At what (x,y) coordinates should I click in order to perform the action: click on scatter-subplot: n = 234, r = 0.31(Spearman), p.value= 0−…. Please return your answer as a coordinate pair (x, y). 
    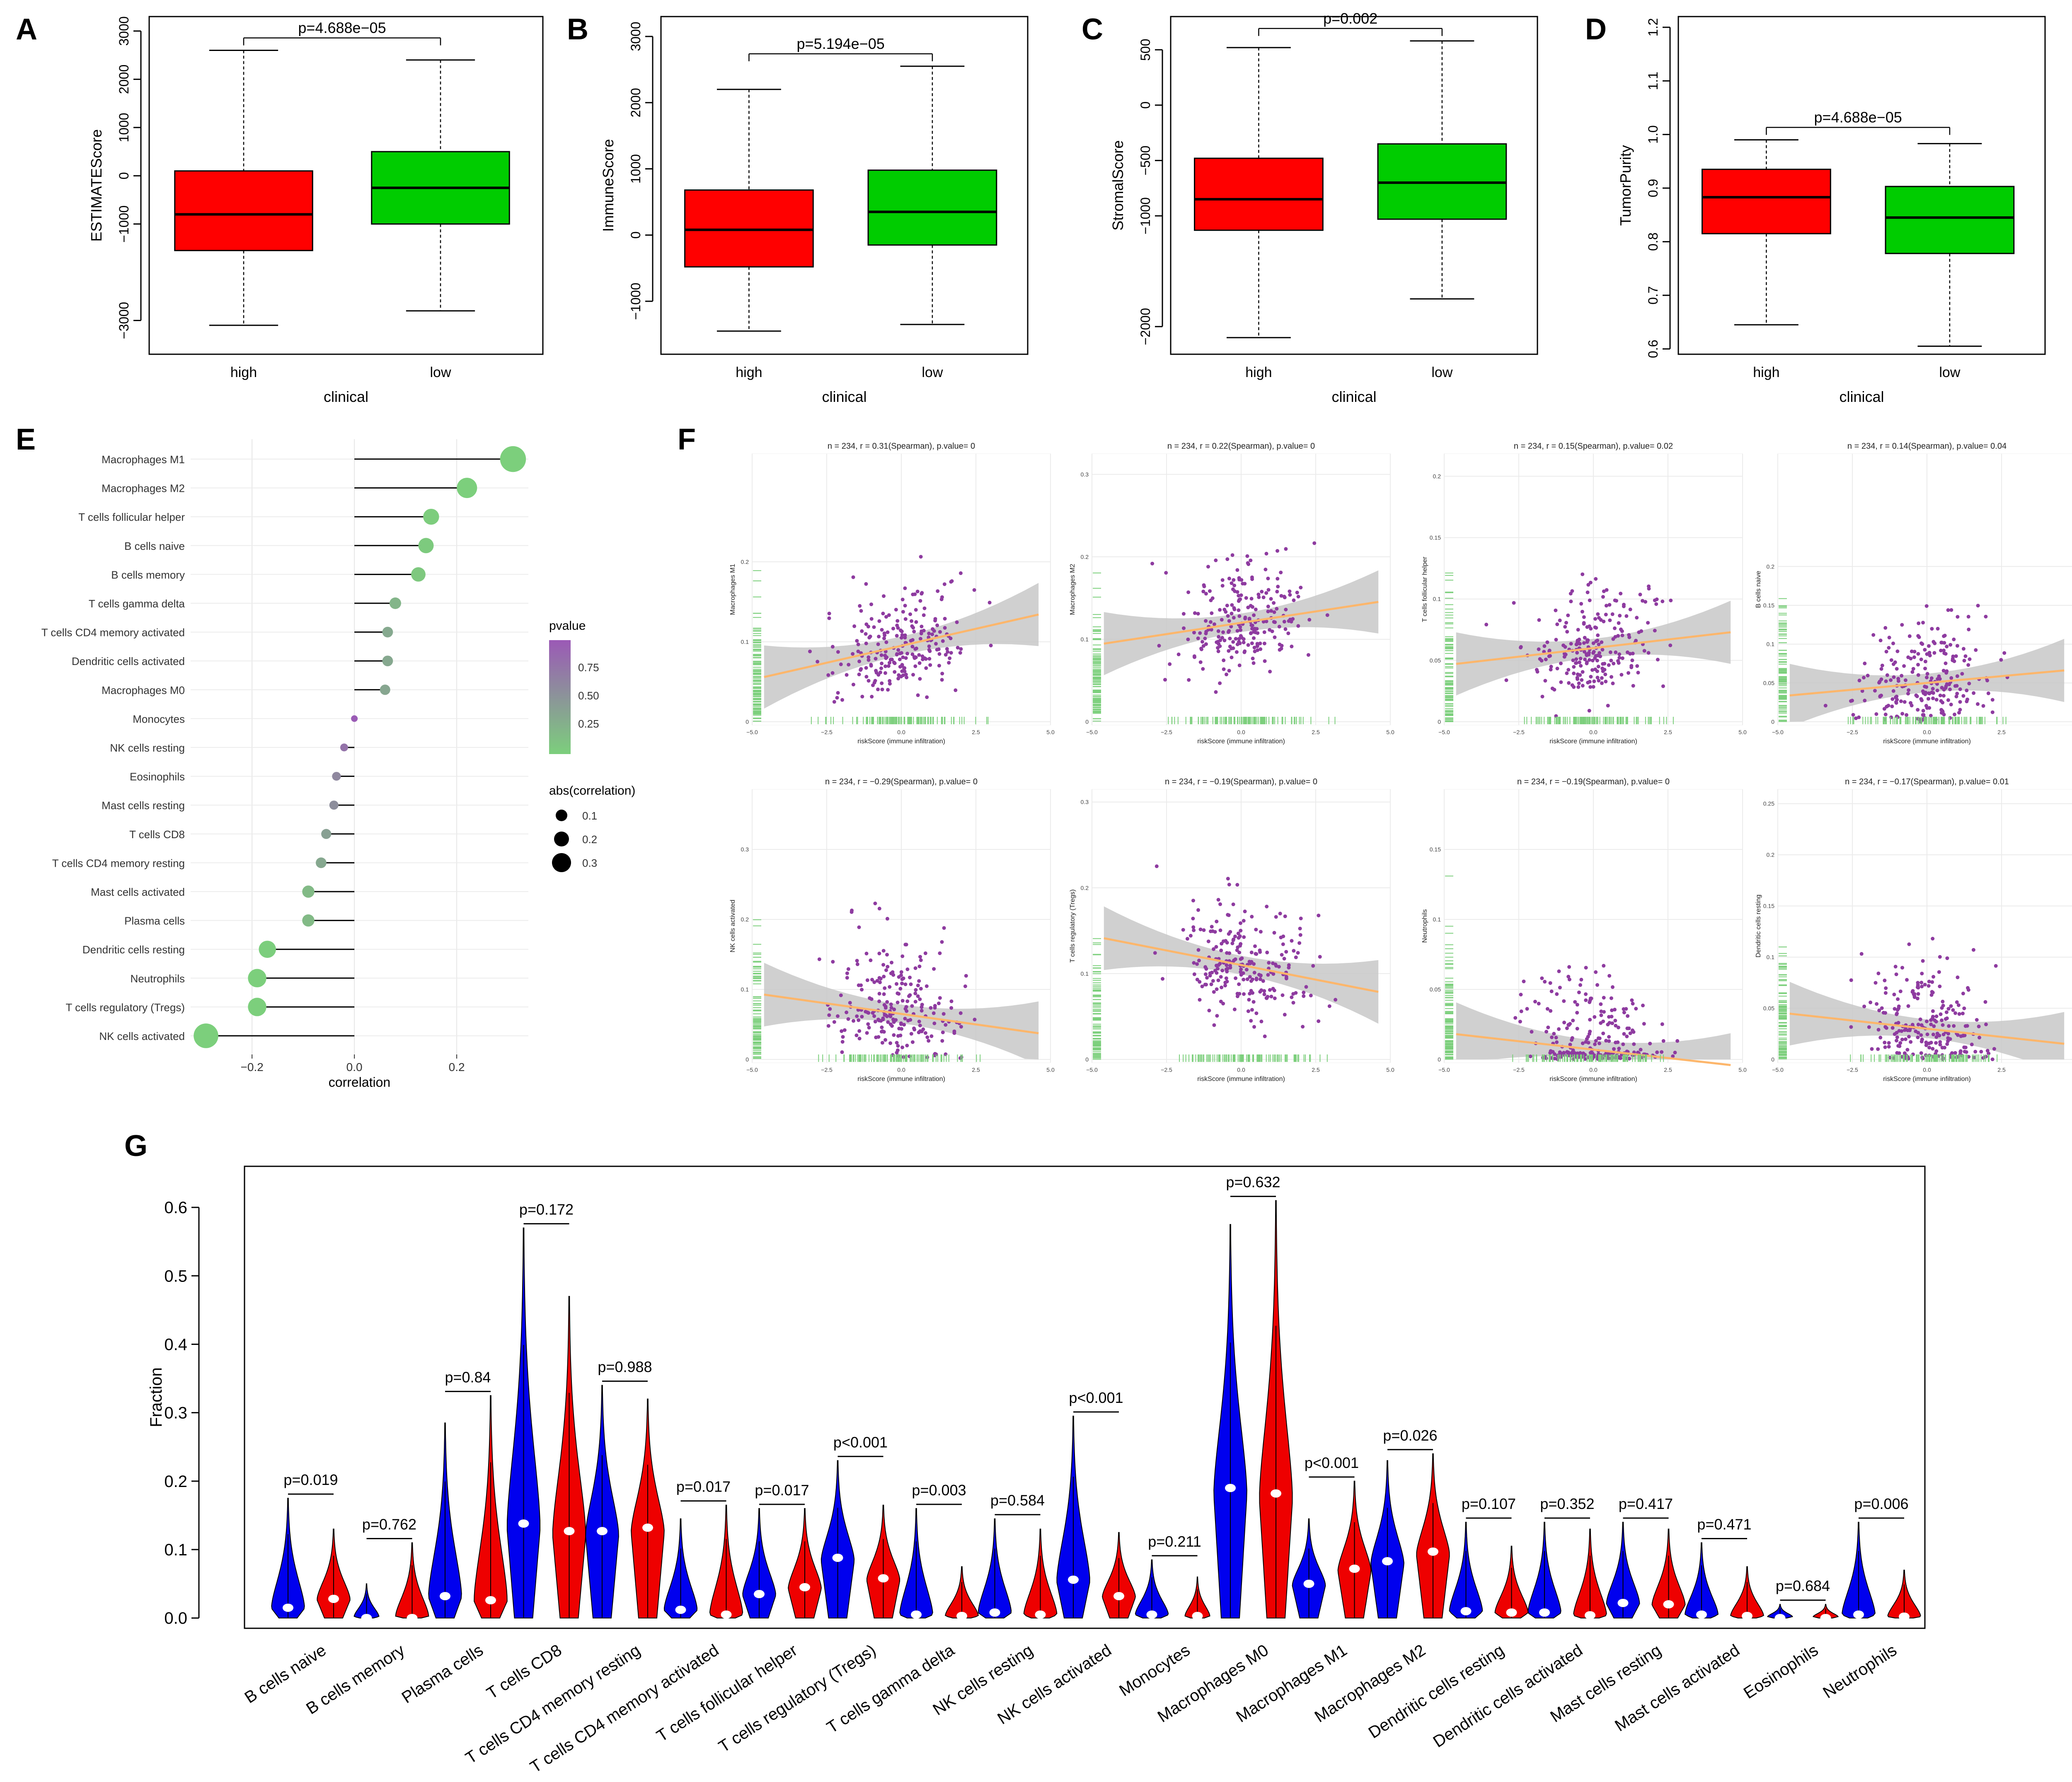
    Looking at the image, I should click on (892, 594).